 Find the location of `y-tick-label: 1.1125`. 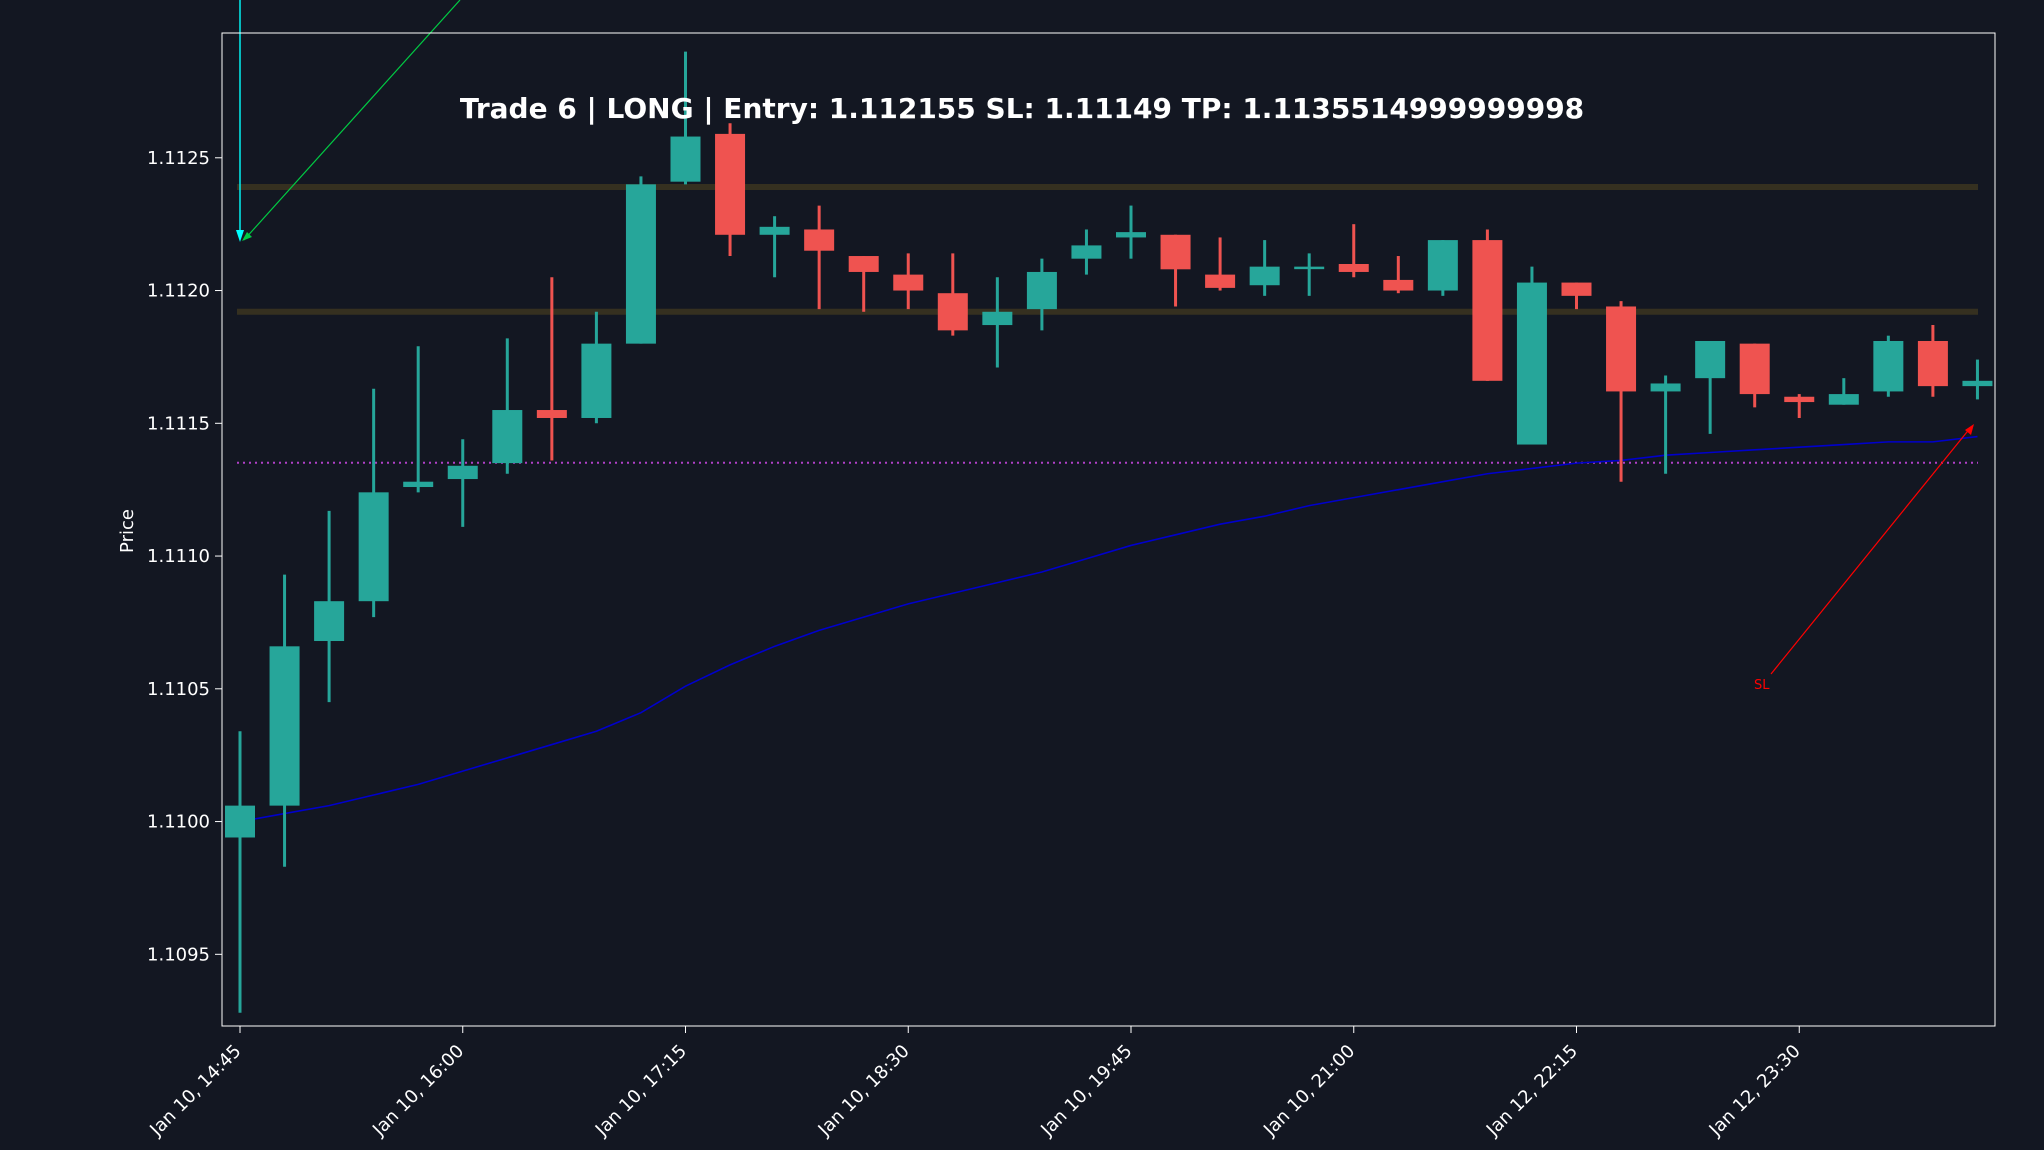

y-tick-label: 1.1125 is located at coordinates (178, 158).